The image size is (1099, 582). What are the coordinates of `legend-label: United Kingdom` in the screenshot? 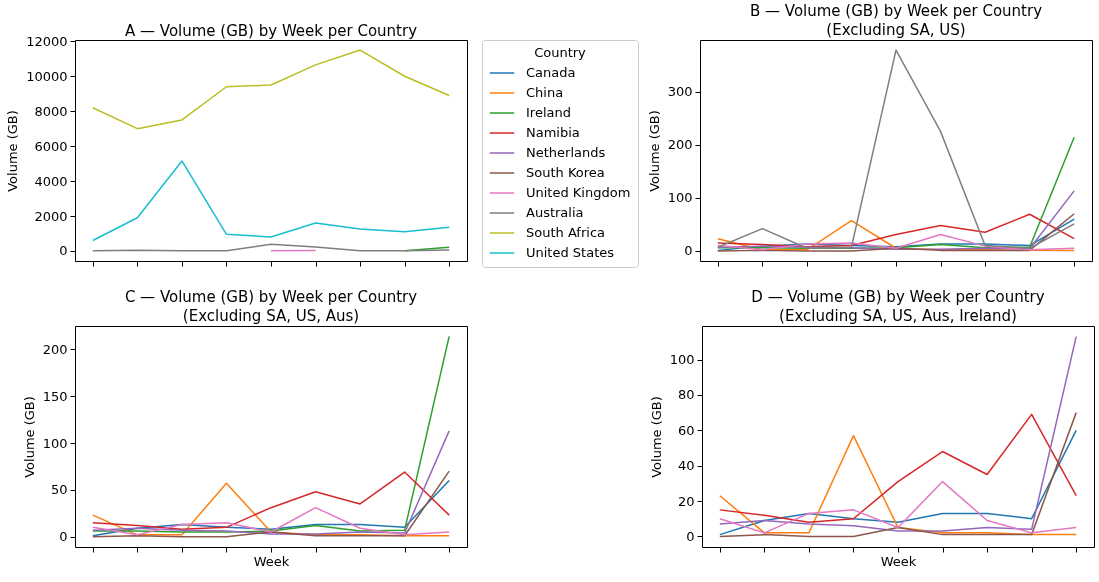 It's located at (578, 192).